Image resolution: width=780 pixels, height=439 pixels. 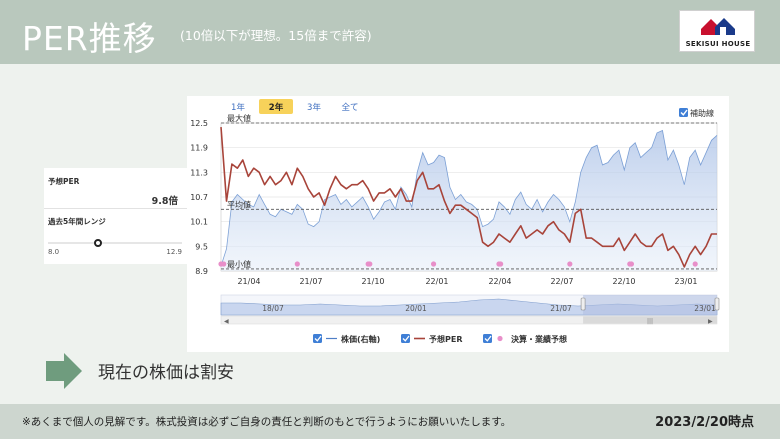 What do you see at coordinates (239, 118) in the screenshot?
I see `ref-line-label: 最大値` at bounding box center [239, 118].